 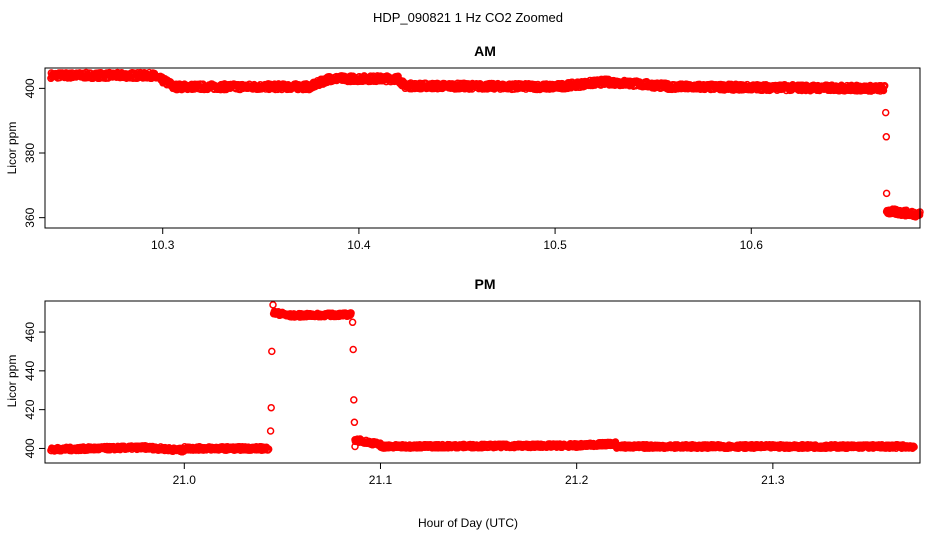 What do you see at coordinates (12, 148) in the screenshot?
I see `am-y-axis-label: Licor ppm` at bounding box center [12, 148].